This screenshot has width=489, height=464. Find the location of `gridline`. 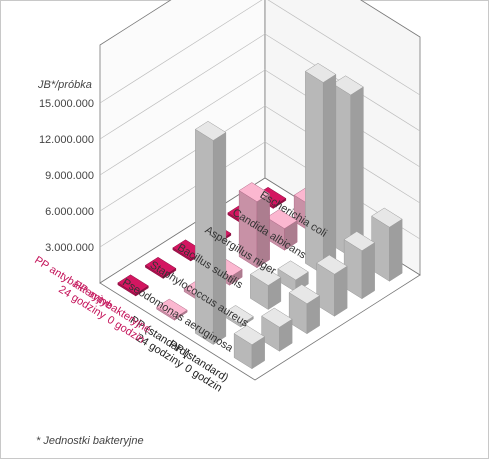

gridline is located at coordinates (260, 52).